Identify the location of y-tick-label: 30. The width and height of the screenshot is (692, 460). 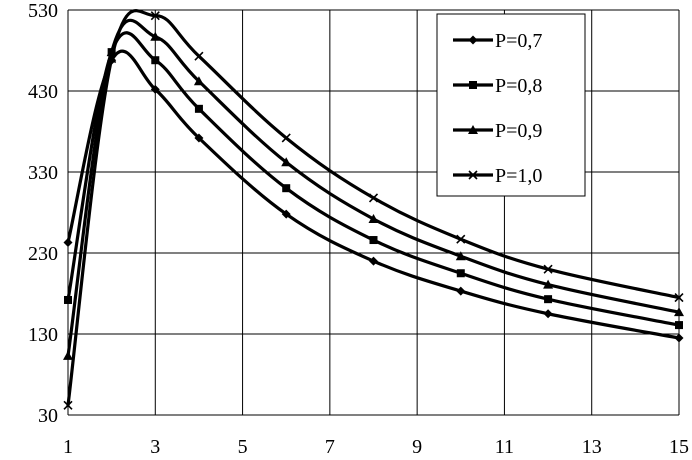
(48, 416).